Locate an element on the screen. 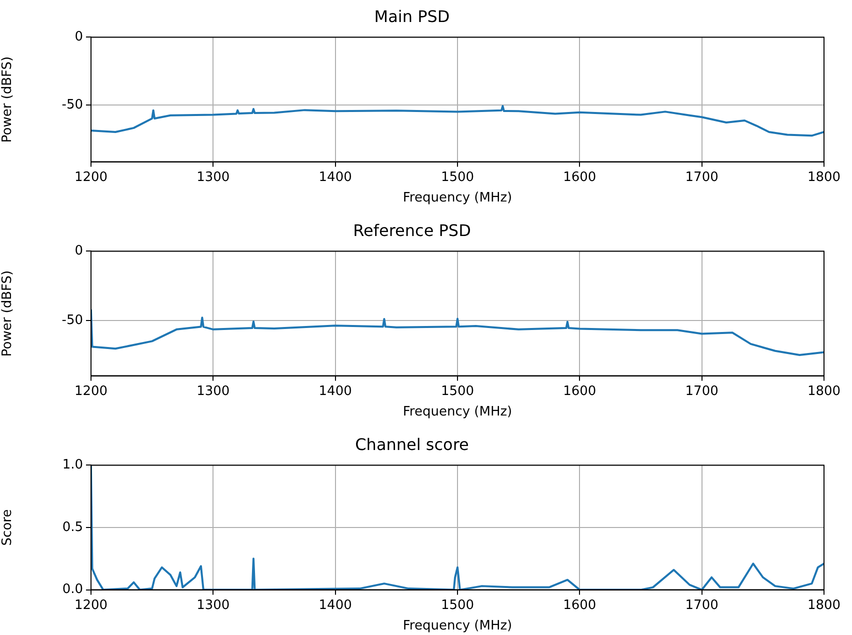  y-tick-label: 1.0 is located at coordinates (72, 465).